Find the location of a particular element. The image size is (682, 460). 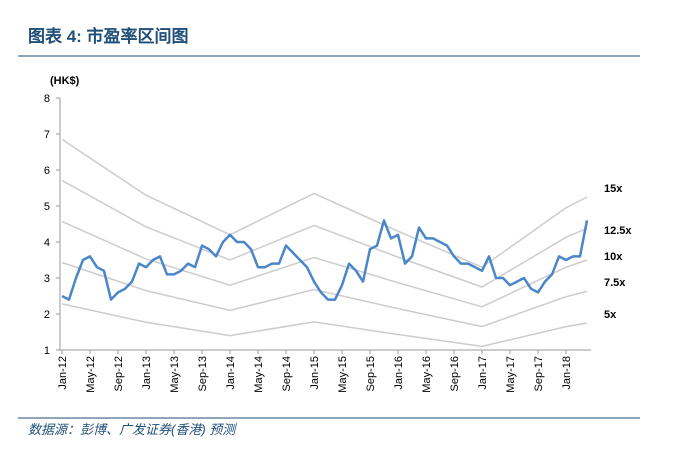

x-tick-label: Jan-13 is located at coordinates (147, 373).